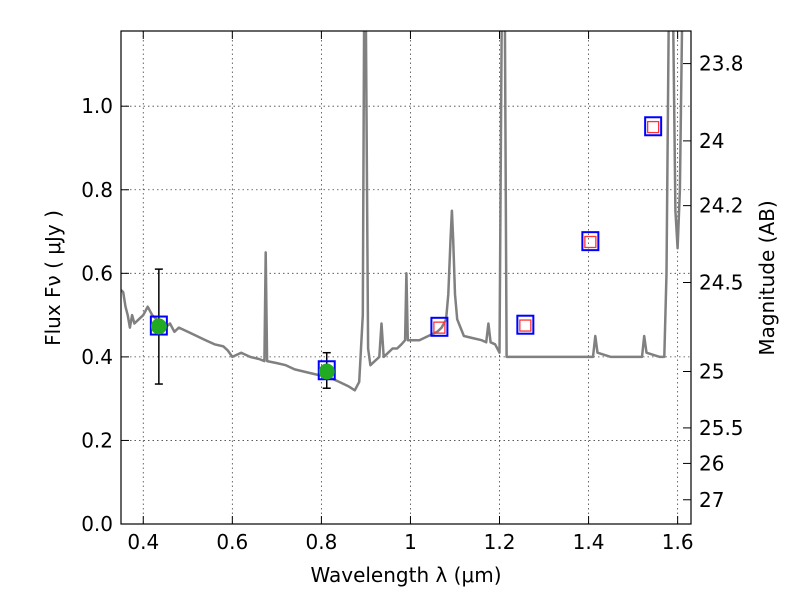  Describe the element at coordinates (721, 64) in the screenshot. I see `right-tick-label: 23.8` at that location.